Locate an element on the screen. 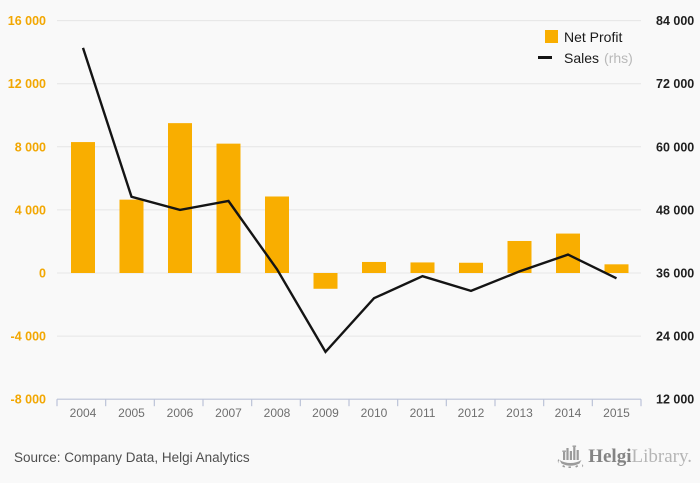  right-tick-label: 48 000 is located at coordinates (675, 210).